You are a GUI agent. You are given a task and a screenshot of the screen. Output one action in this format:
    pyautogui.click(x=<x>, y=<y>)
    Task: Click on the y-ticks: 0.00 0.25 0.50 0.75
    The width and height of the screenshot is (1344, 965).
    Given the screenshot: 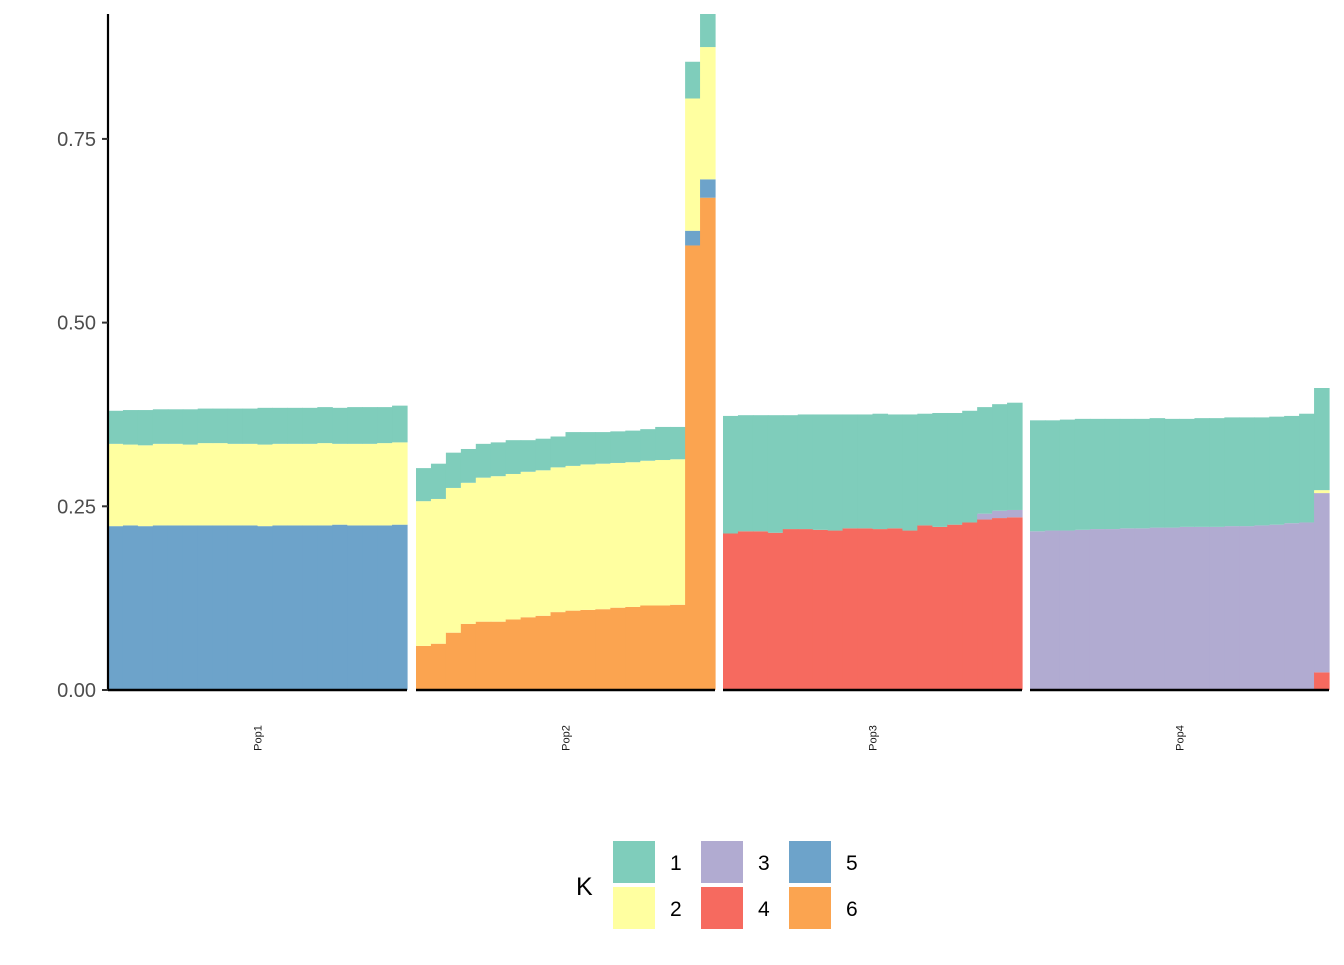 What is the action you would take?
    pyautogui.click(x=82, y=415)
    